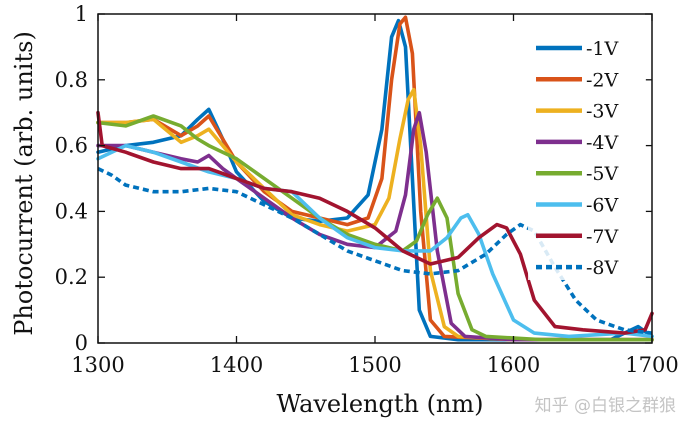  What do you see at coordinates (602, 112) in the screenshot?
I see `legend-label: -3V` at bounding box center [602, 112].